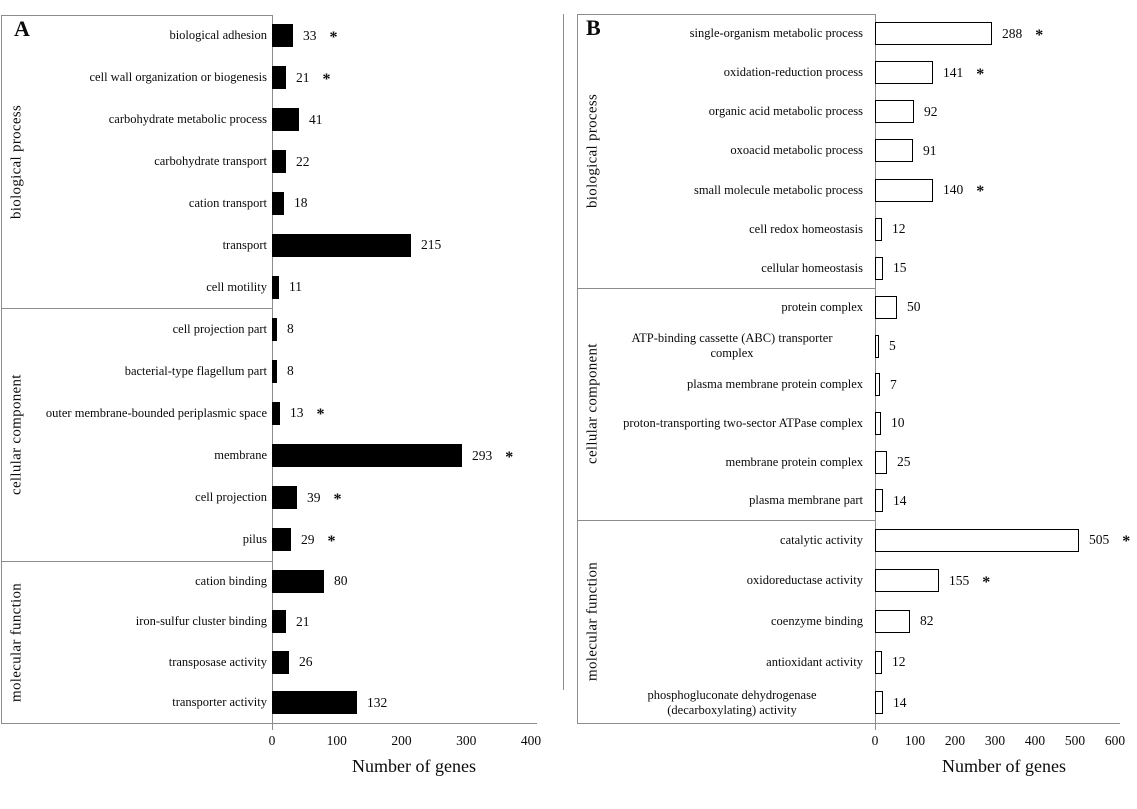 Image resolution: width=1137 pixels, height=809 pixels. What do you see at coordinates (306, 662) in the screenshot?
I see `bar-value: 26` at bounding box center [306, 662].